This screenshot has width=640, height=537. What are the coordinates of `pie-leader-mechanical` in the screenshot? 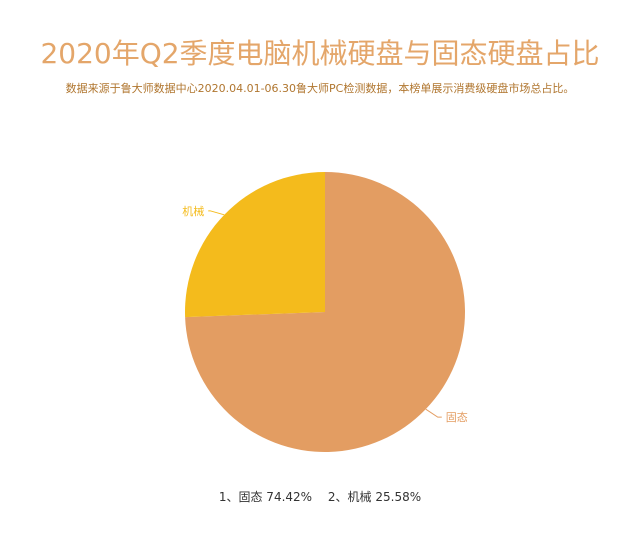 It's located at (216, 213).